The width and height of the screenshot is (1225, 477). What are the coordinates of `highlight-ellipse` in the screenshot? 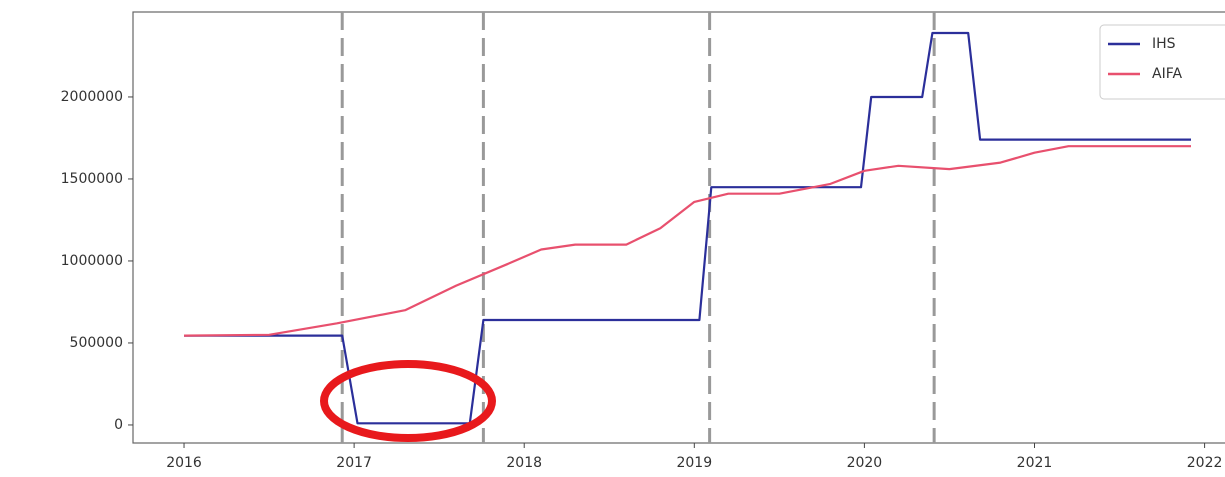 It's located at (408, 401).